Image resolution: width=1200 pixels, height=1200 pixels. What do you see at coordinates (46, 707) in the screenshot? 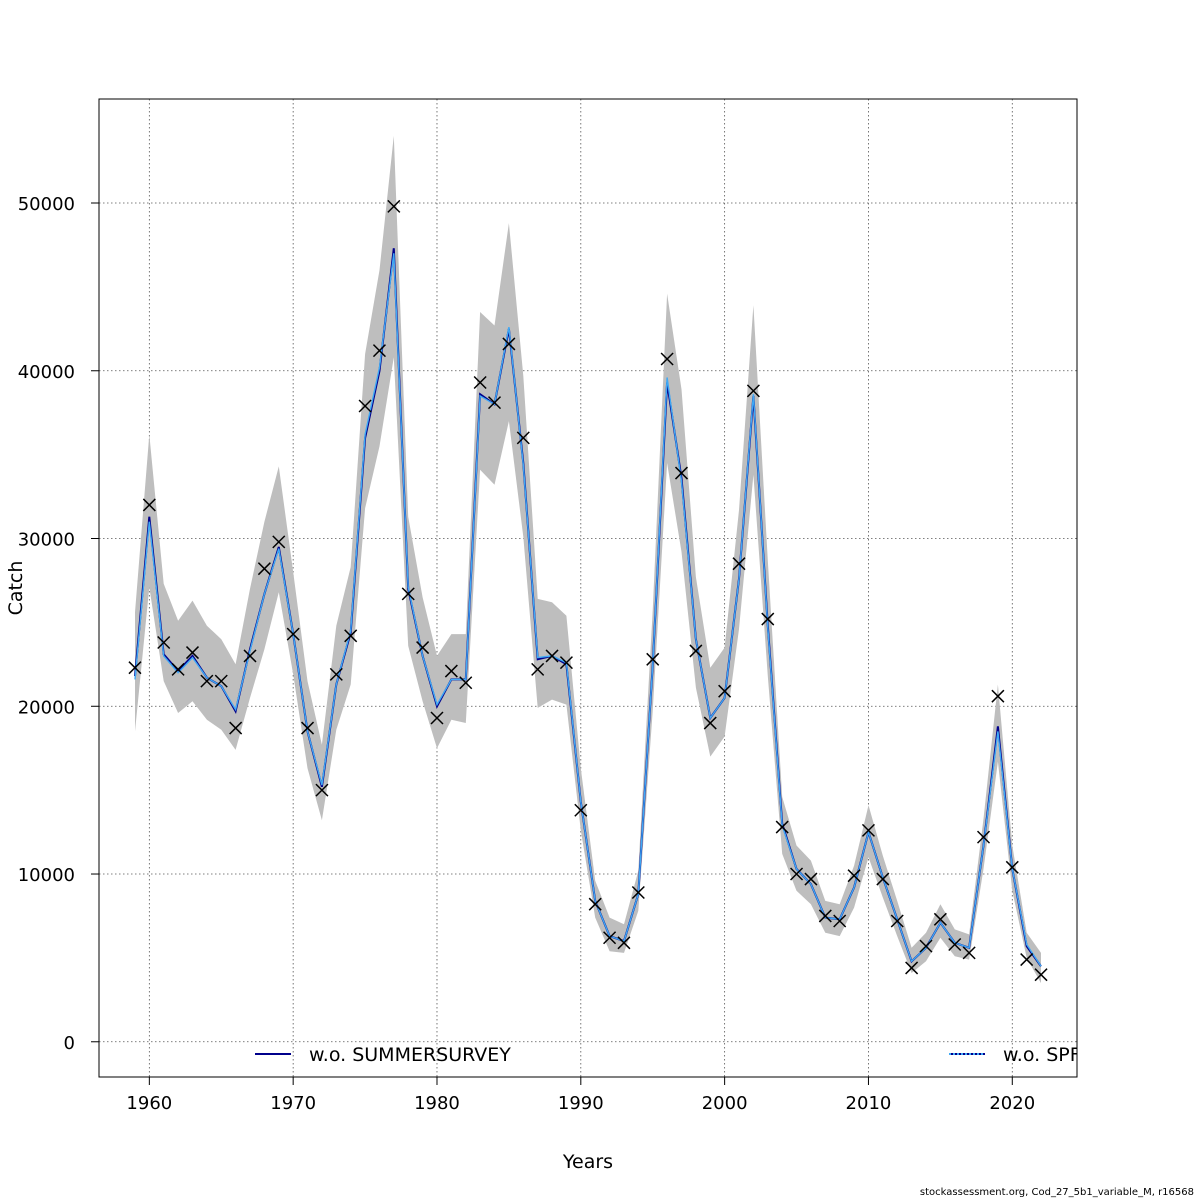
I see `y-tick-label: 20000` at bounding box center [46, 707].